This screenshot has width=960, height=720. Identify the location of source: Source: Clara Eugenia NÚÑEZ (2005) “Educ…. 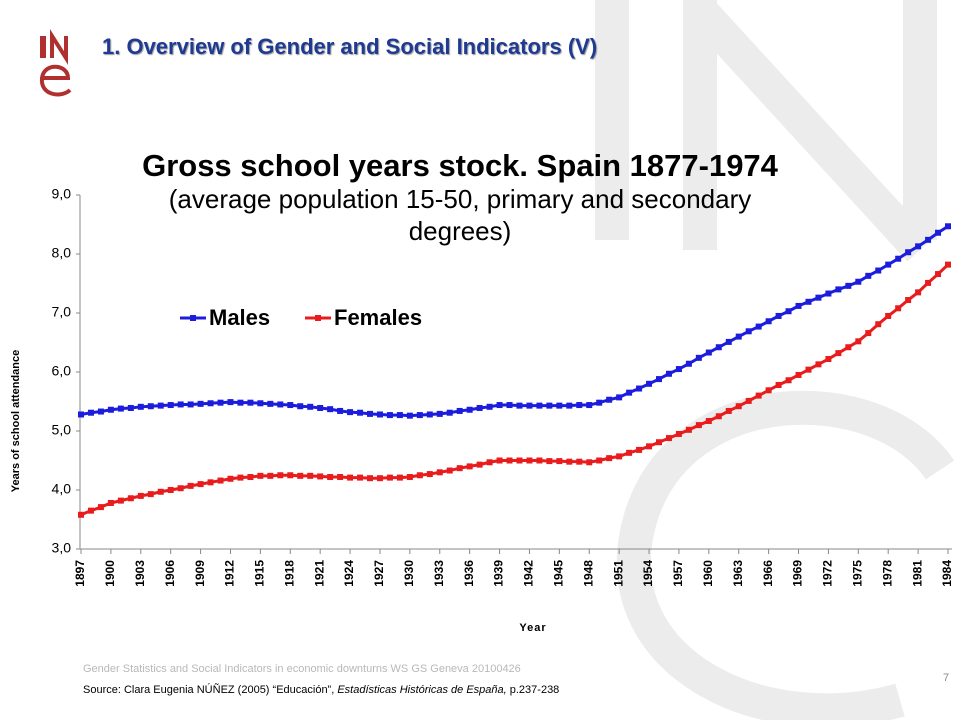
(321, 689).